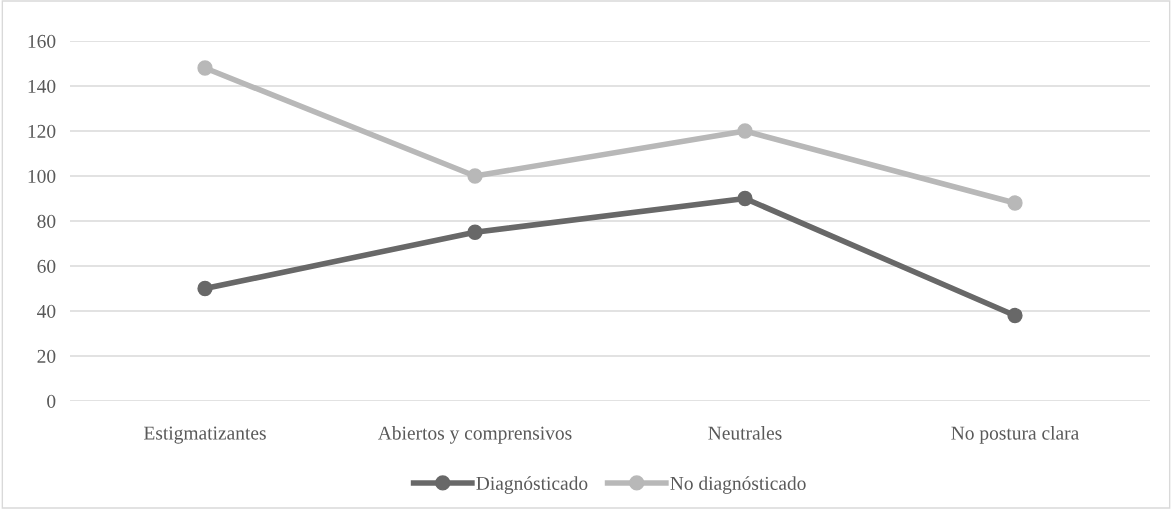  Describe the element at coordinates (42, 176) in the screenshot. I see `y-tick-label: 100` at that location.